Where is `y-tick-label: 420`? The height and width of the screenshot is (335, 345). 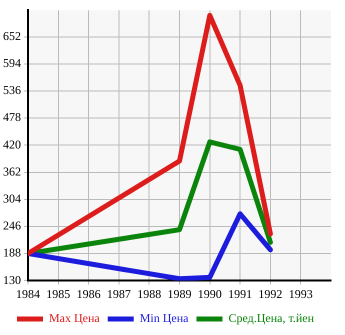
y-tick-label: 420 is located at coordinates (12, 144).